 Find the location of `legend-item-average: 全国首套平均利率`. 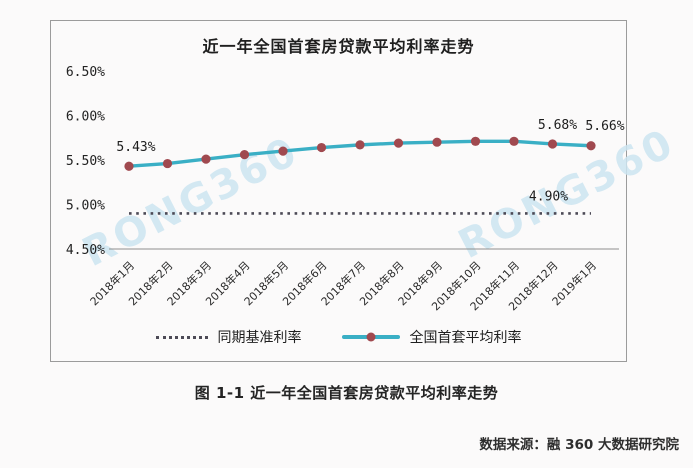

legend-item-average: 全国首套平均利率 is located at coordinates (431, 337).